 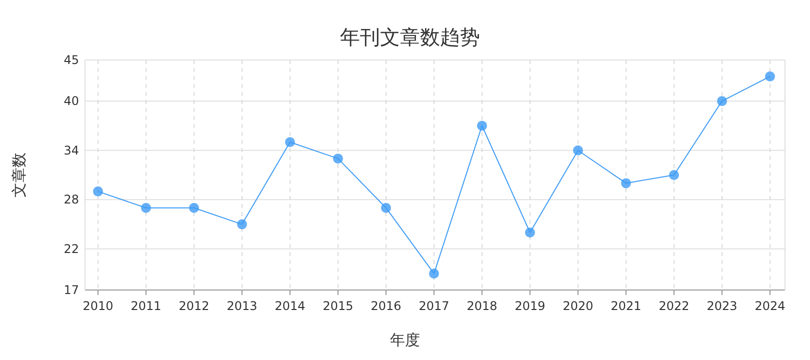 I want to click on x-tick-label: 2023, so click(x=722, y=306).